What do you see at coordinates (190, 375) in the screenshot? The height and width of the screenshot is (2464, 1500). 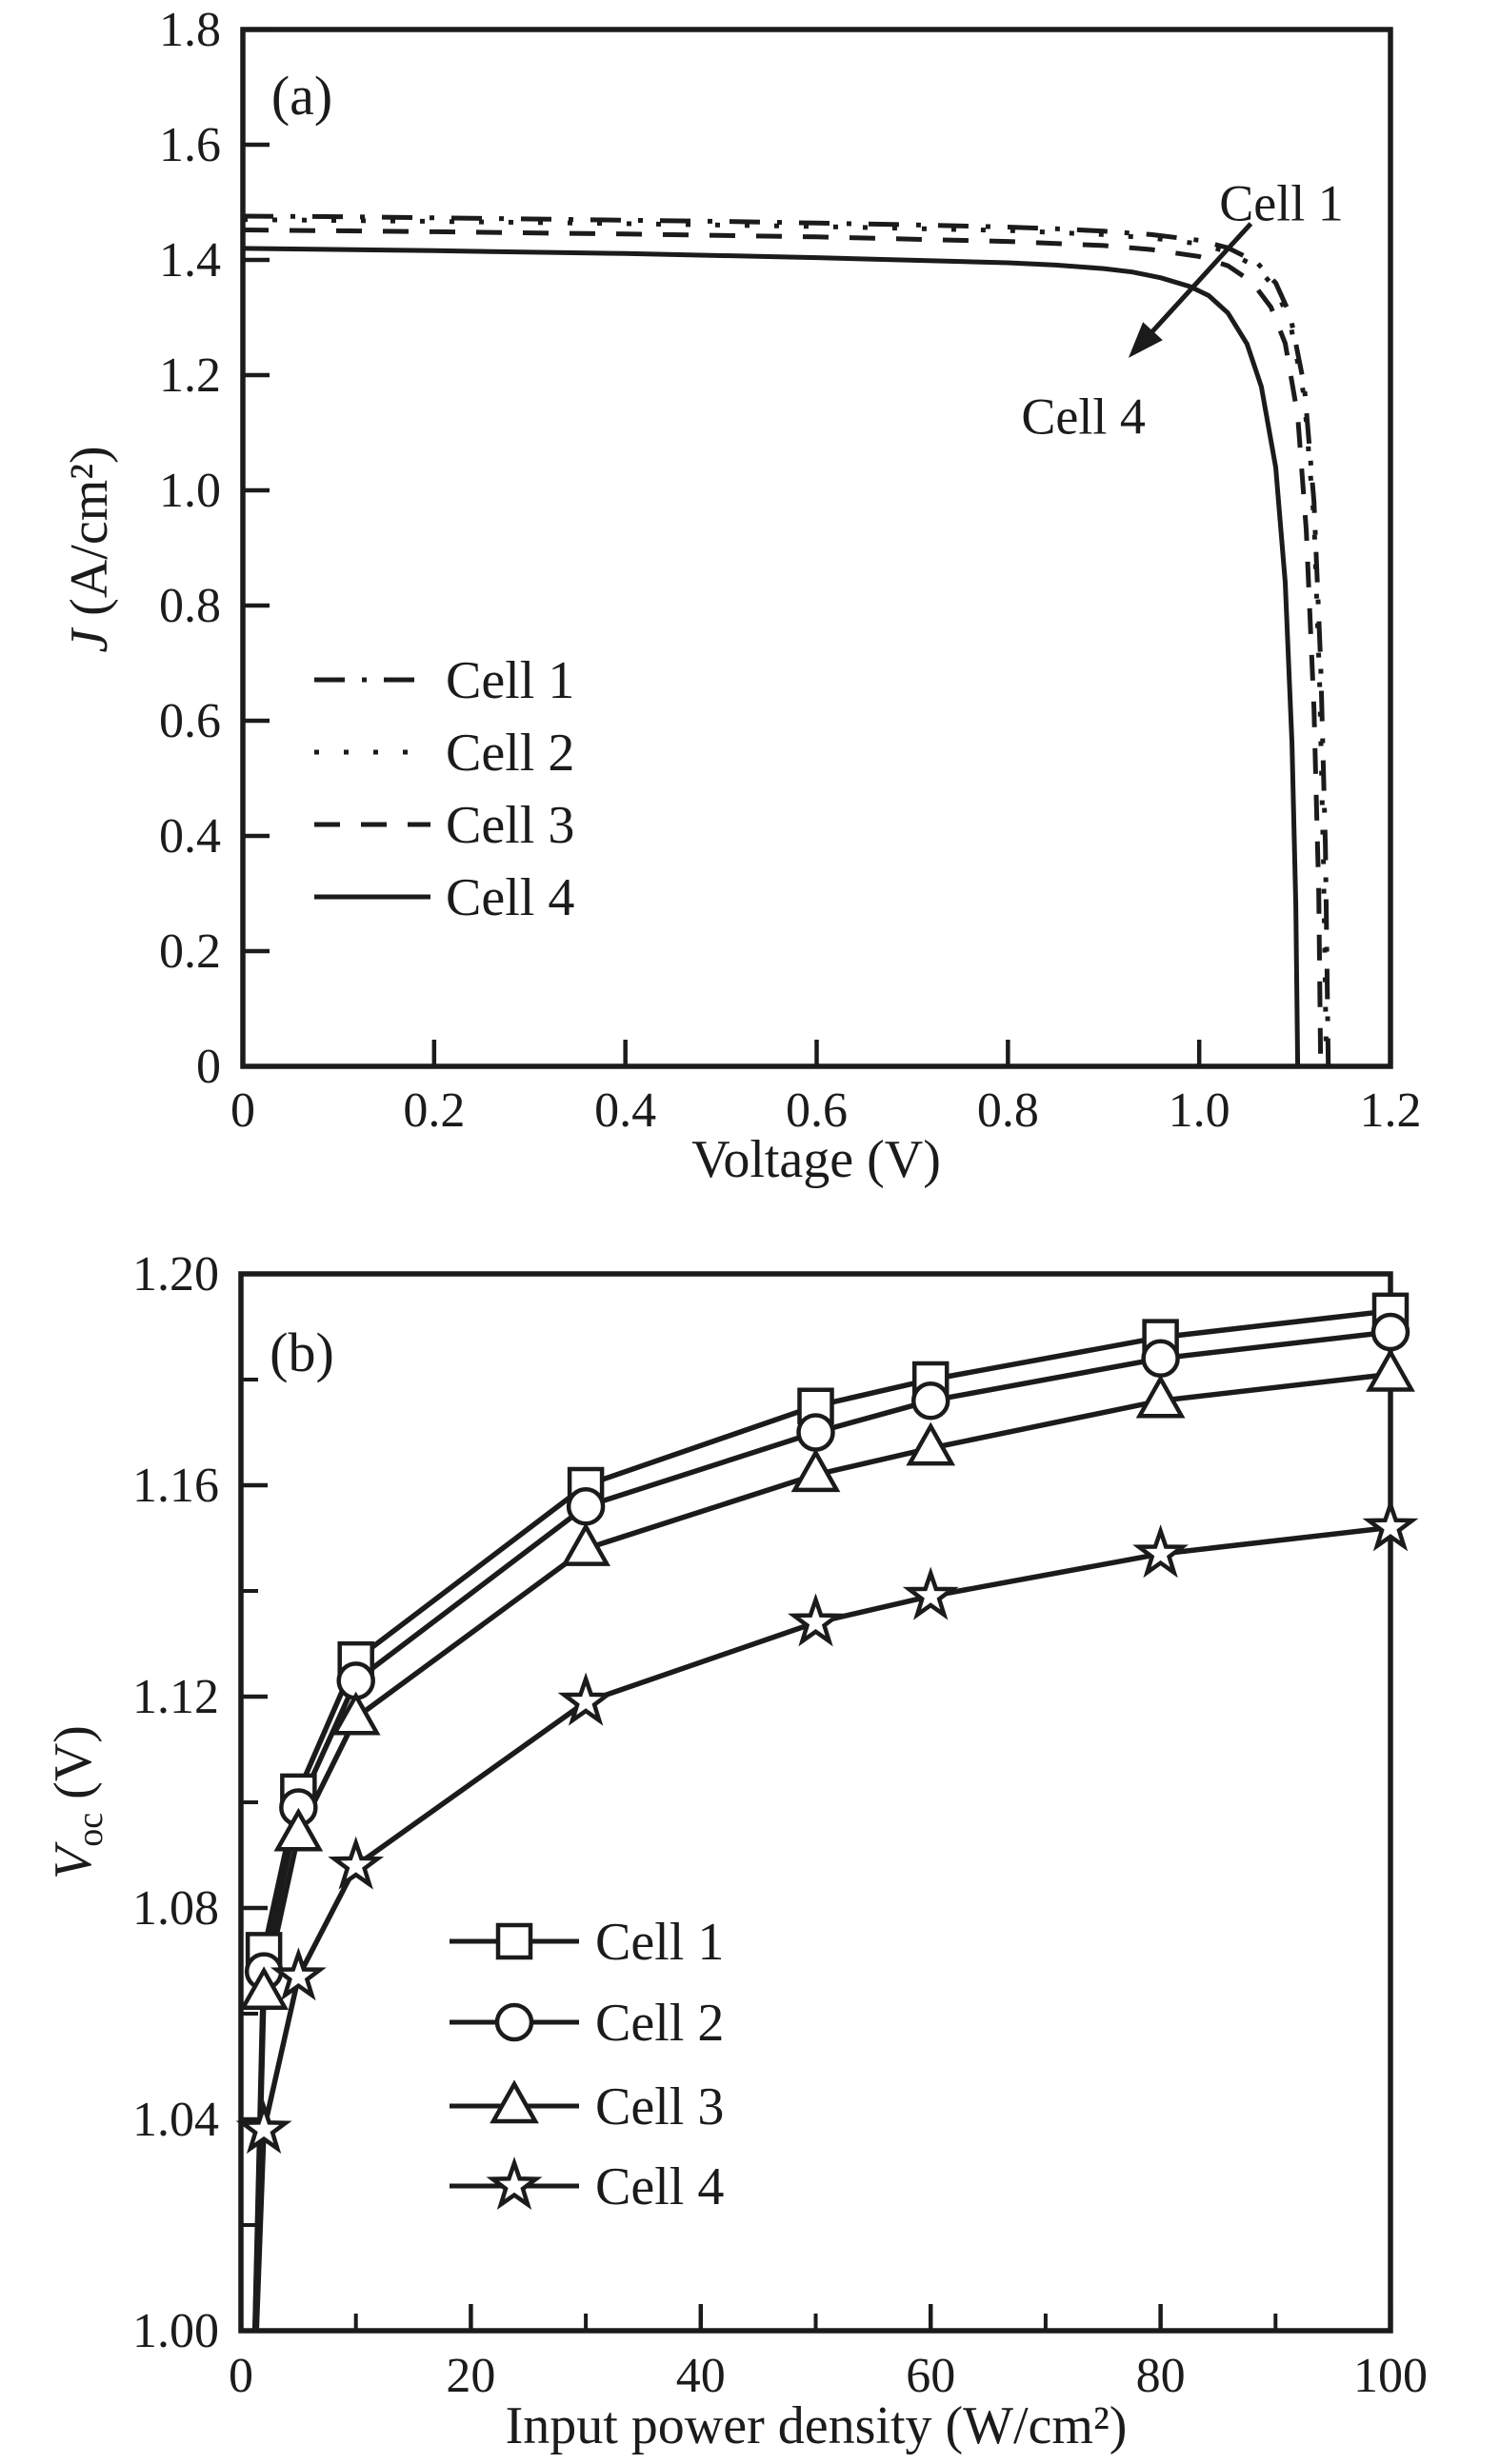 I see `a-y-tick-label: 1.2` at bounding box center [190, 375].